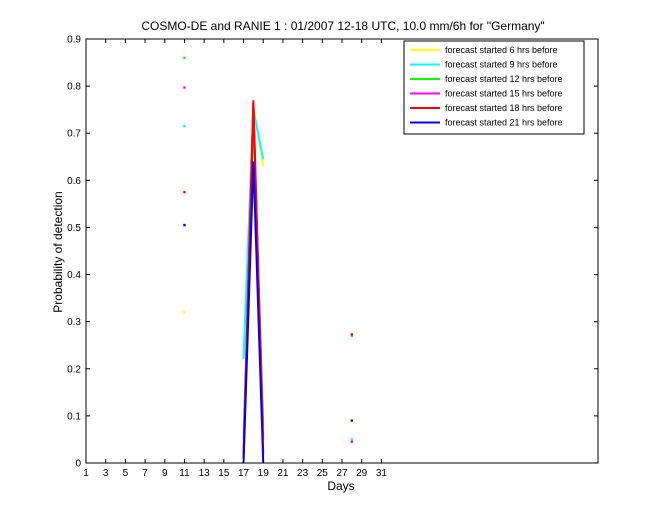 The width and height of the screenshot is (660, 520). I want to click on y-tick-label: 0.3, so click(74, 322).